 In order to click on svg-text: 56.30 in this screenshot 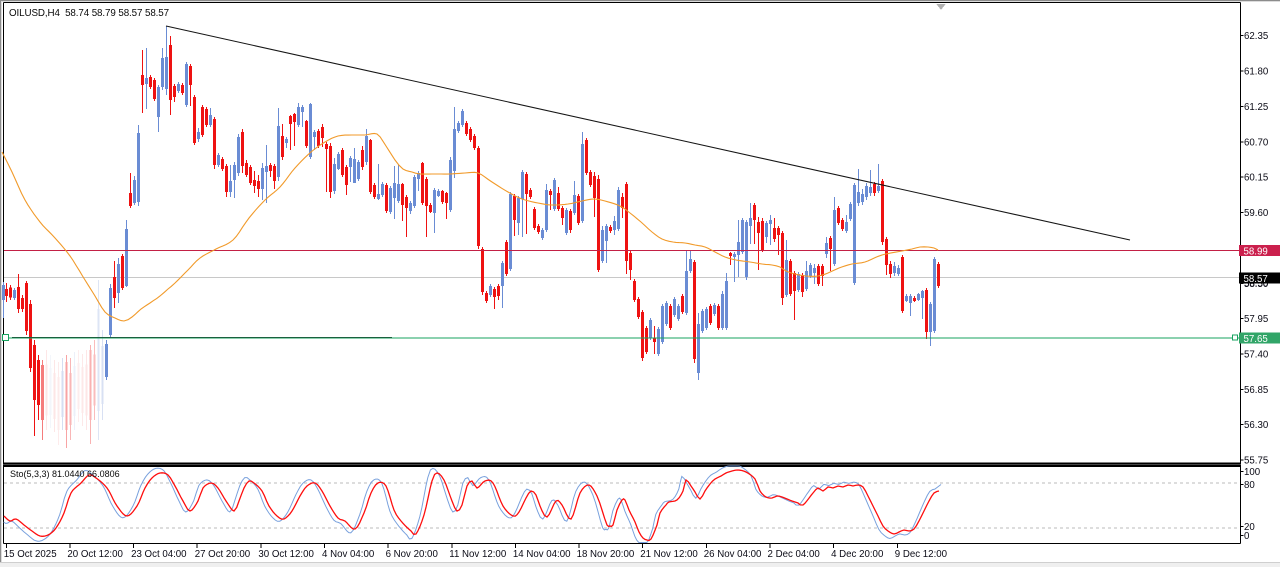, I will do `click(1256, 425)`.